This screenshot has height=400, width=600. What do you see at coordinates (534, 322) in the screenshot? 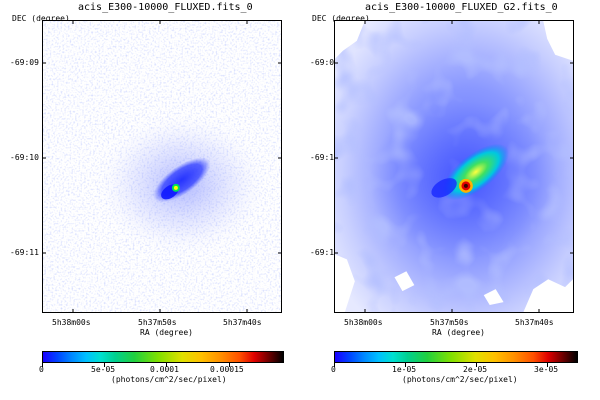
I see `right-xtick: 5h37m40s` at bounding box center [534, 322].